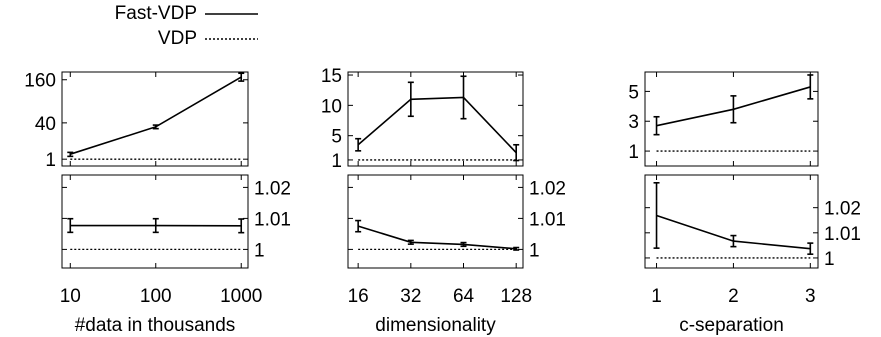 The height and width of the screenshot is (337, 881). What do you see at coordinates (177, 38) in the screenshot?
I see `legend-vdp-label: VDP` at bounding box center [177, 38].